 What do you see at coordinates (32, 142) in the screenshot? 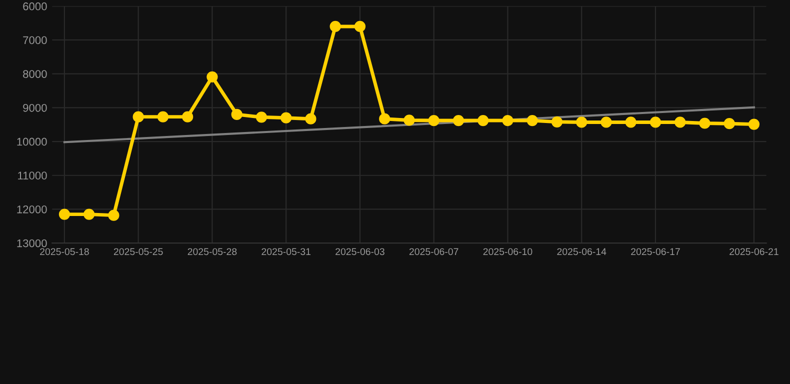
I see `y-tick-label: 10000` at bounding box center [32, 142].